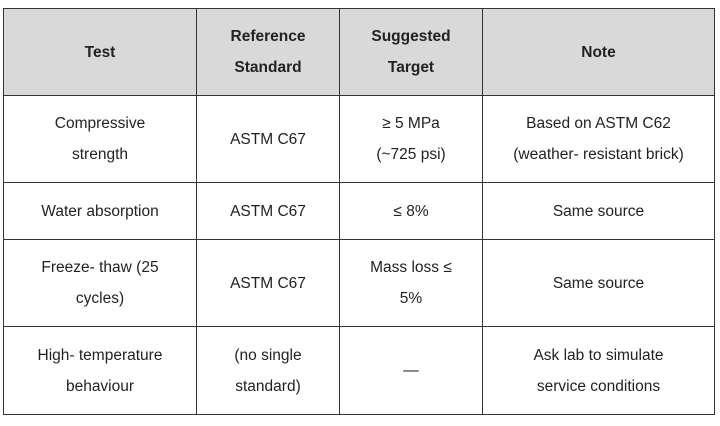 This screenshot has width=720, height=426. What do you see at coordinates (411, 267) in the screenshot?
I see `cell-line: Mass loss ≤` at bounding box center [411, 267].